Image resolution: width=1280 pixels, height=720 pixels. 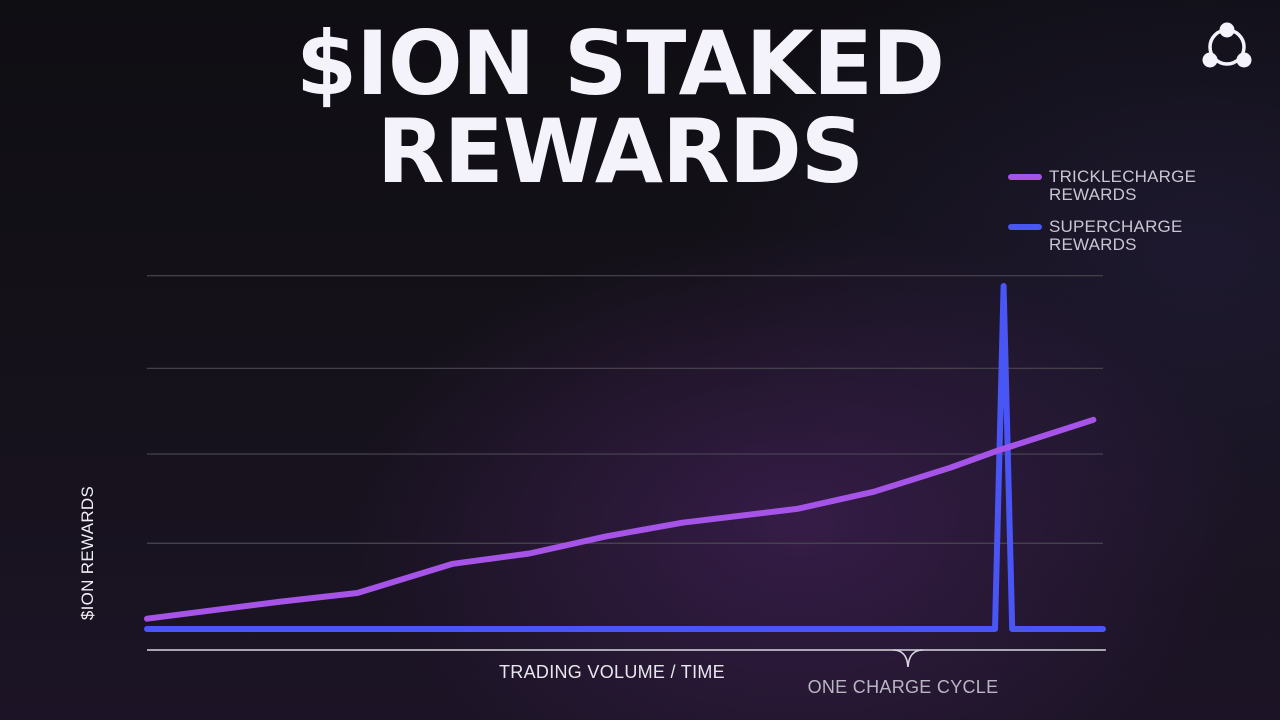 I want to click on charge-cycle-annotation: ONE CHARGE CYCLE, so click(x=903, y=687).